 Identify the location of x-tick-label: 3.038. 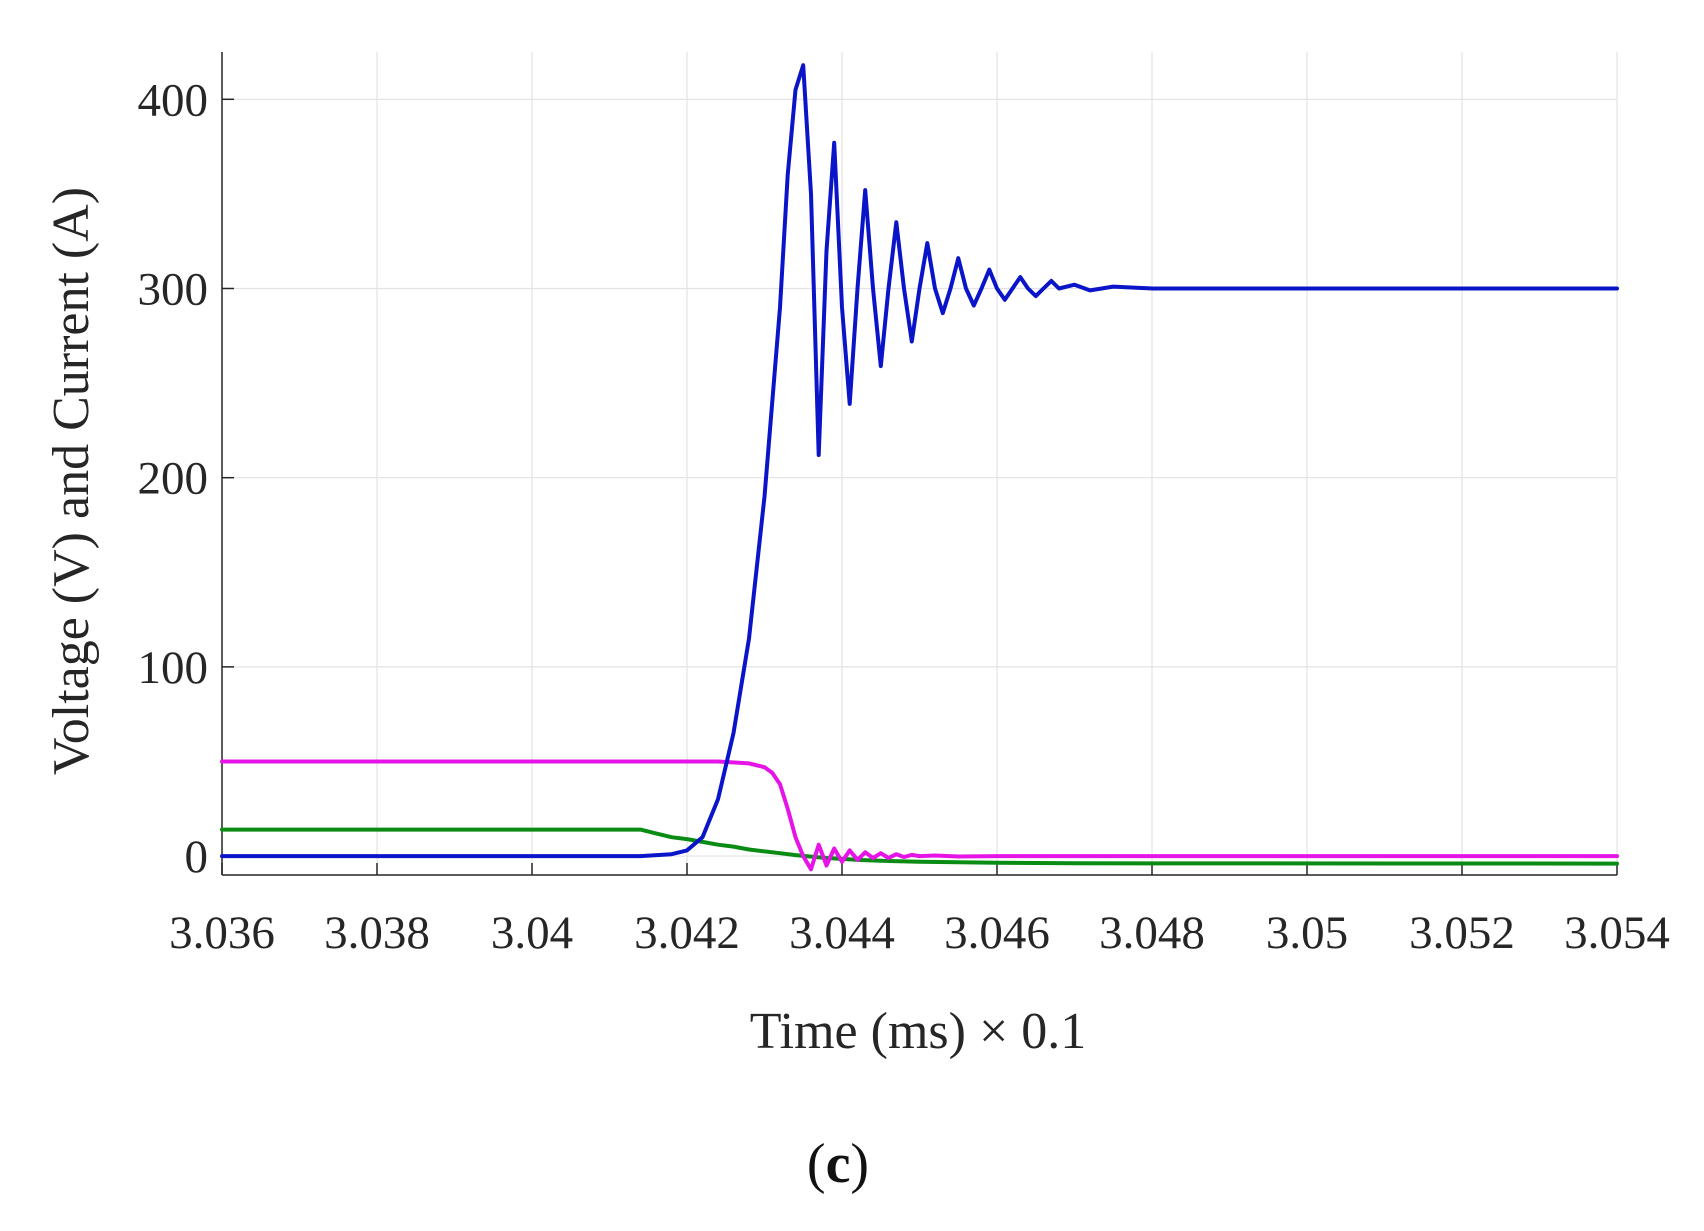
(377, 933).